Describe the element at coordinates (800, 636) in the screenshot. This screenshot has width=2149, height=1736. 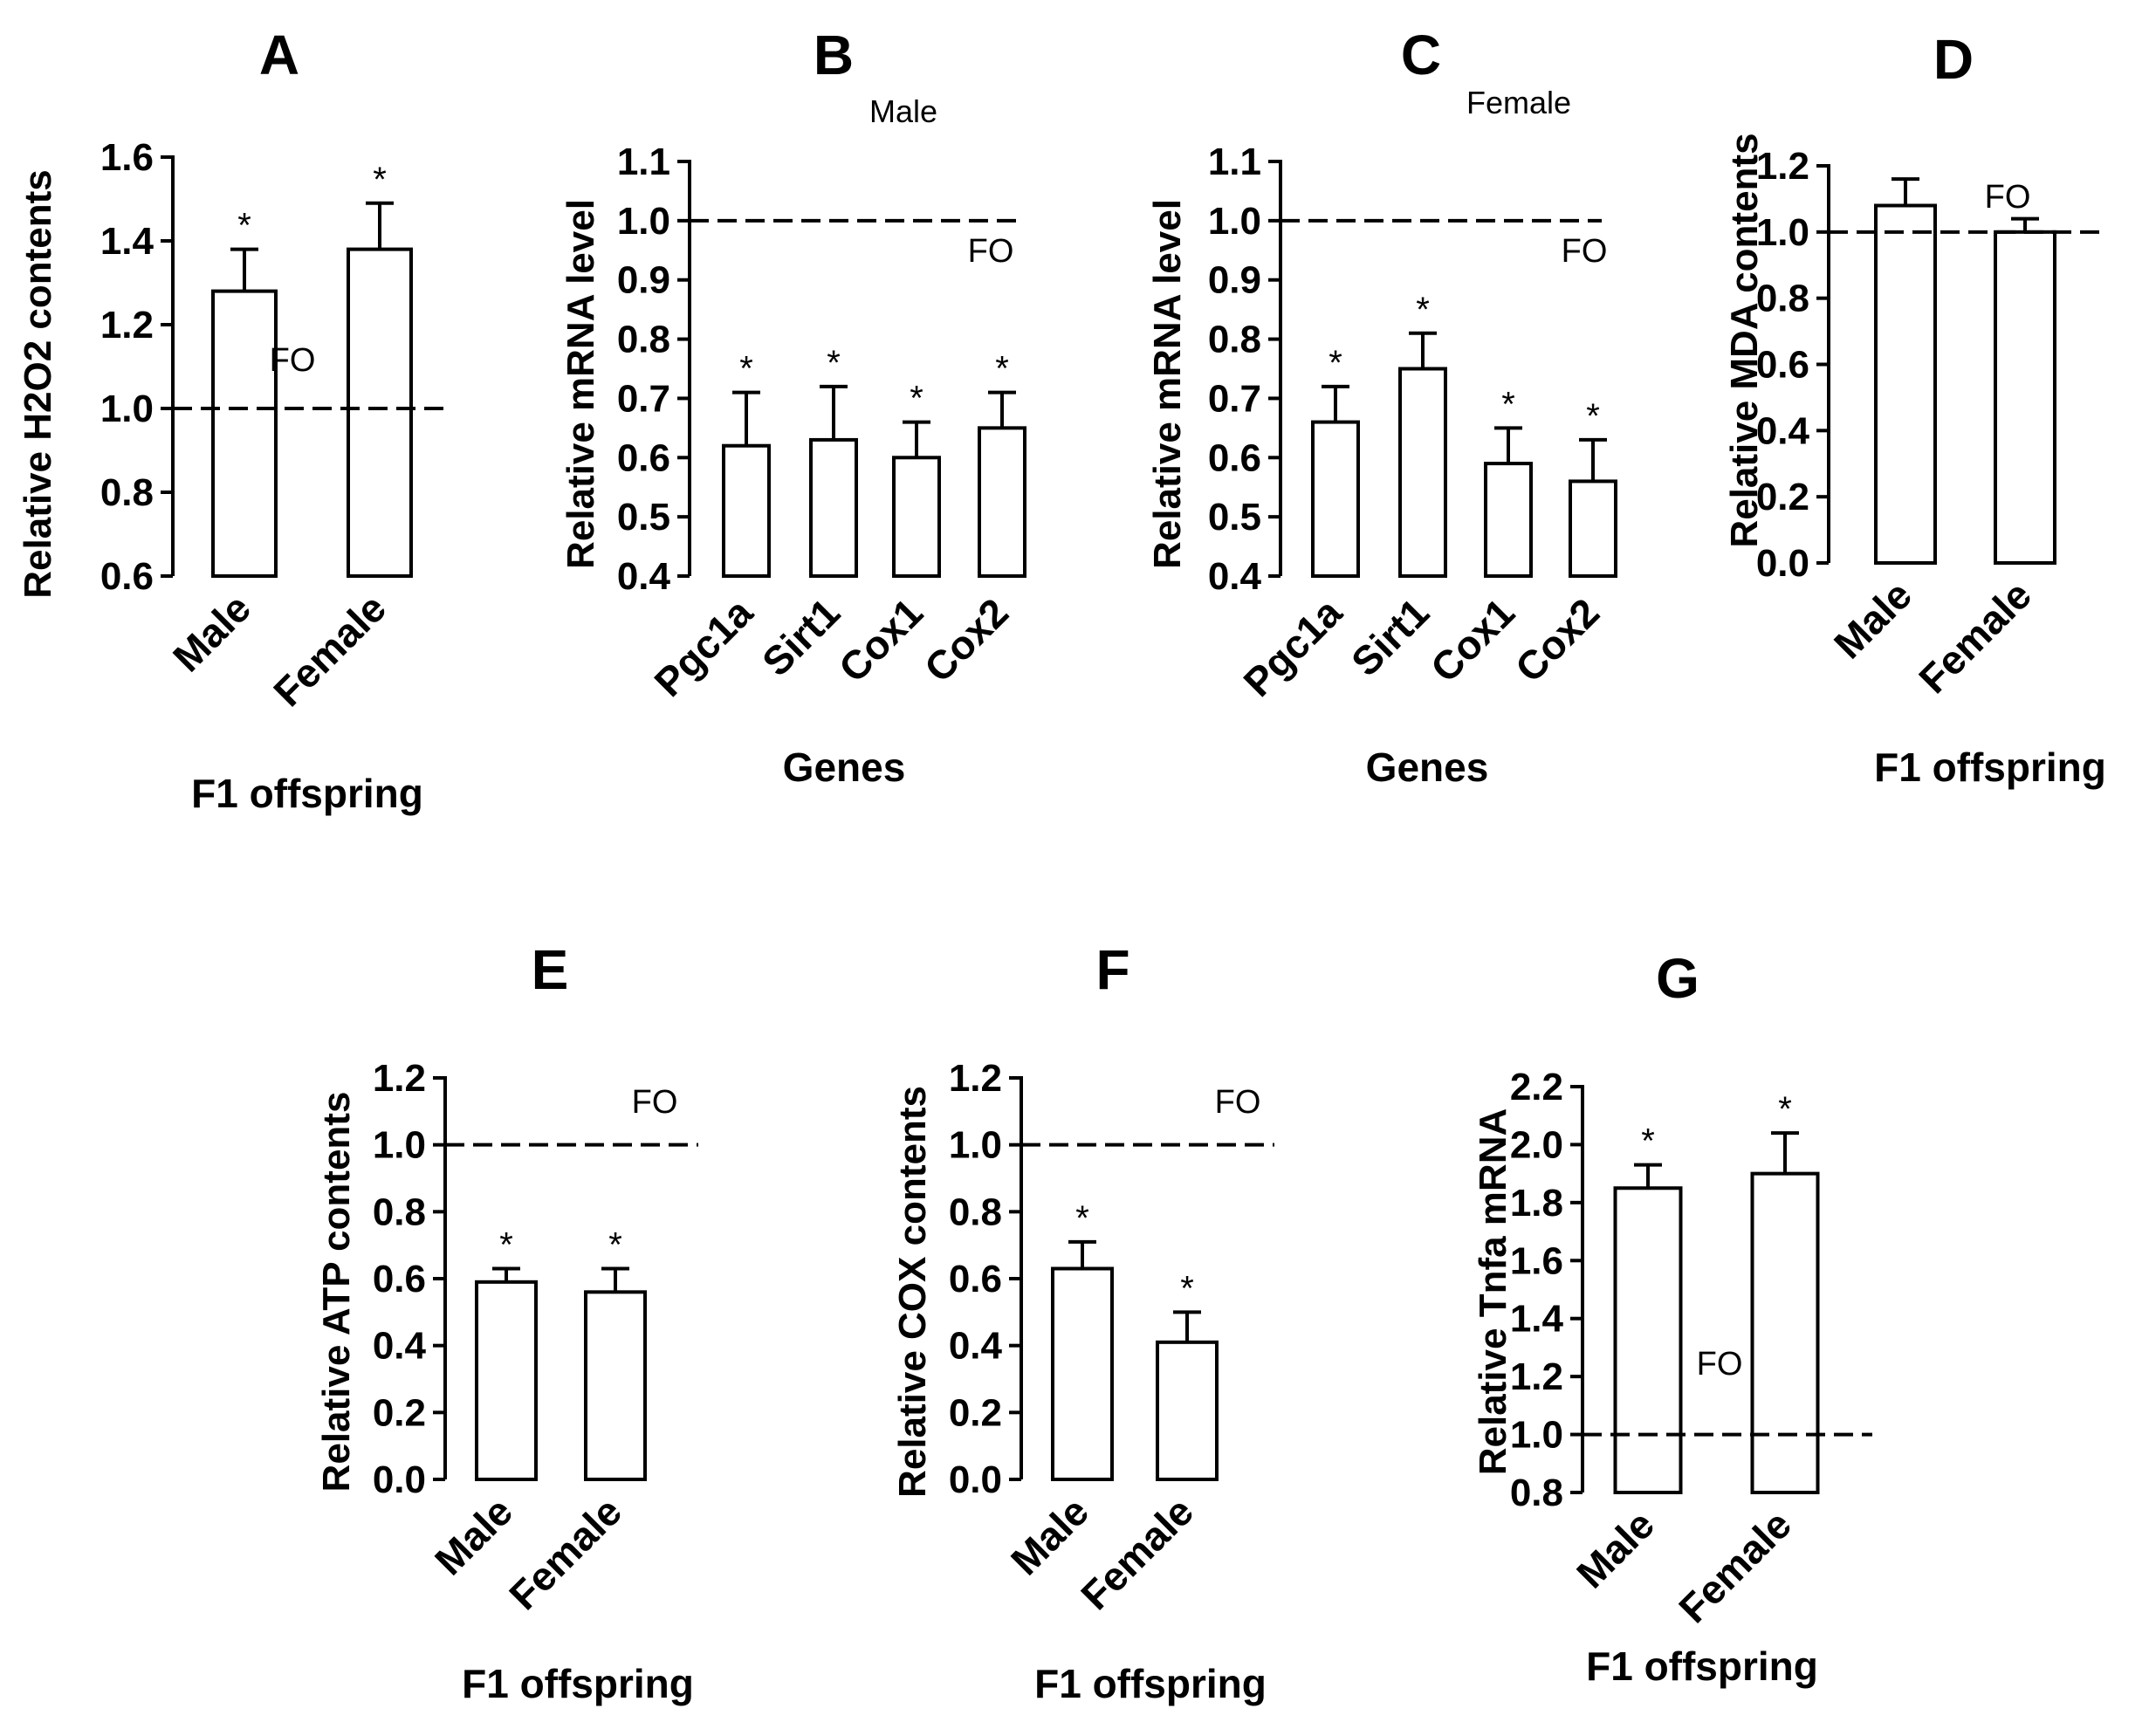
I see `x-tick-label: Sirt1` at that location.